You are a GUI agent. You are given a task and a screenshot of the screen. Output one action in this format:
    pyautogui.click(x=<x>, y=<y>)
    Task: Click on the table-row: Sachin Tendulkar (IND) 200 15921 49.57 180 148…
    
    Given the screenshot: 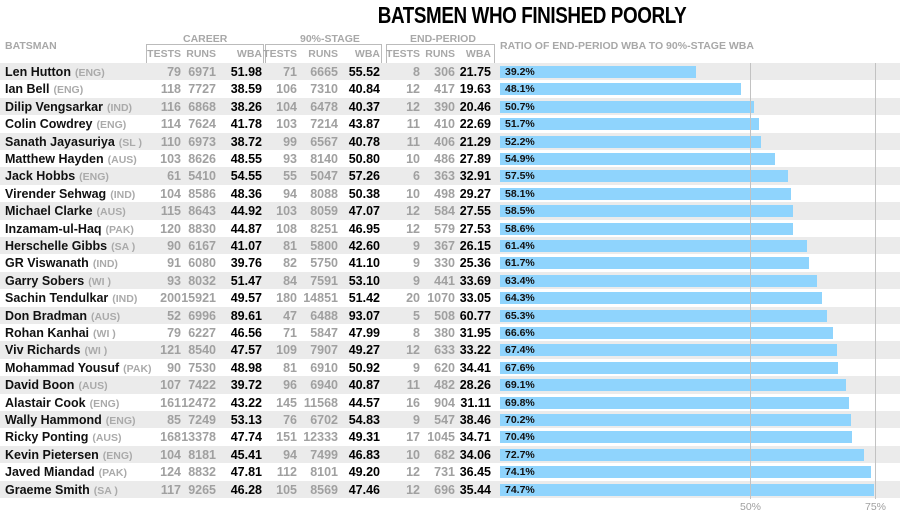 What is the action you would take?
    pyautogui.click(x=450, y=297)
    